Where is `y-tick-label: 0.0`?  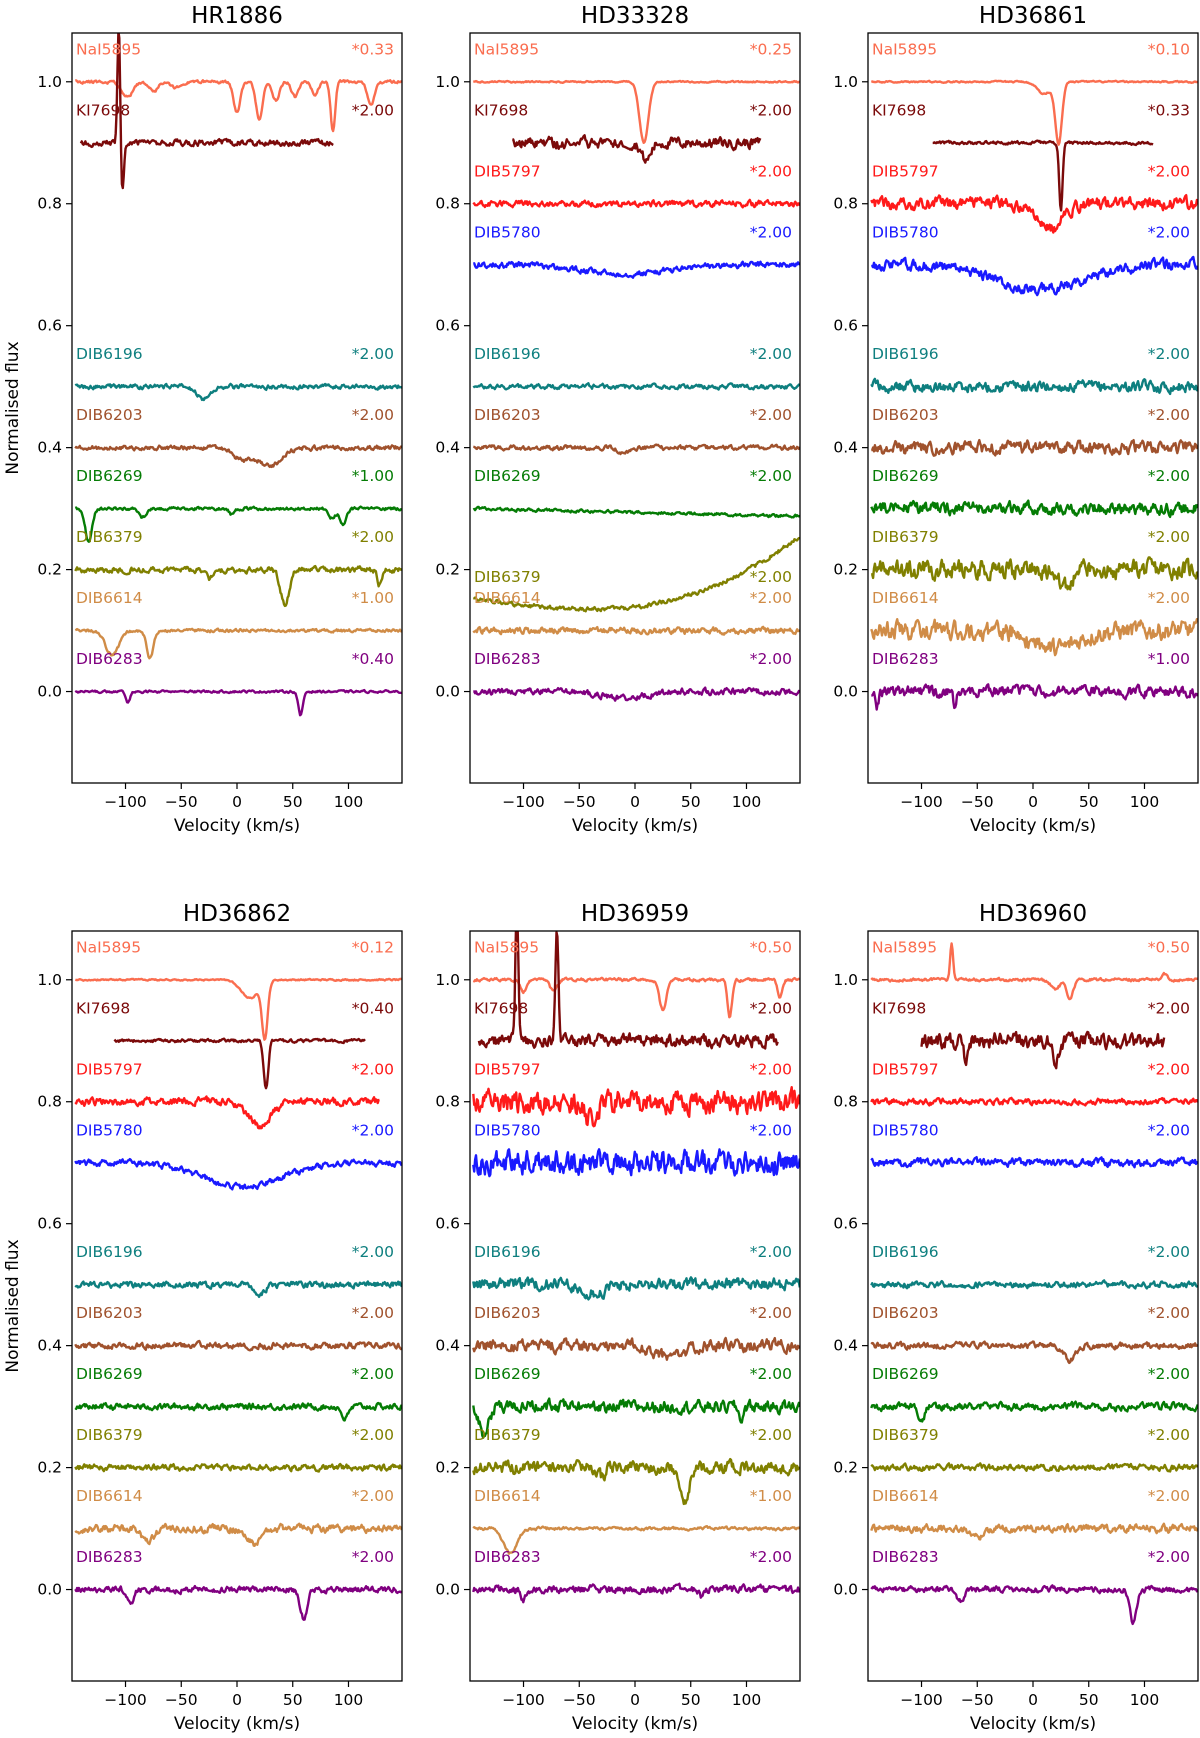
y-tick-label: 0.0 is located at coordinates (845, 692).